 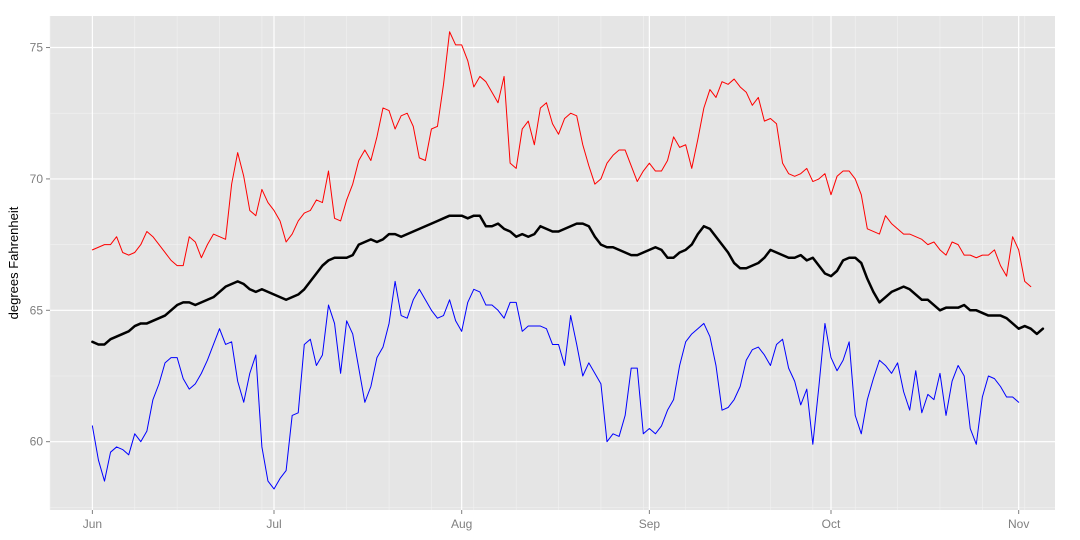 I want to click on x-tick-label: Jun, so click(x=92, y=524).